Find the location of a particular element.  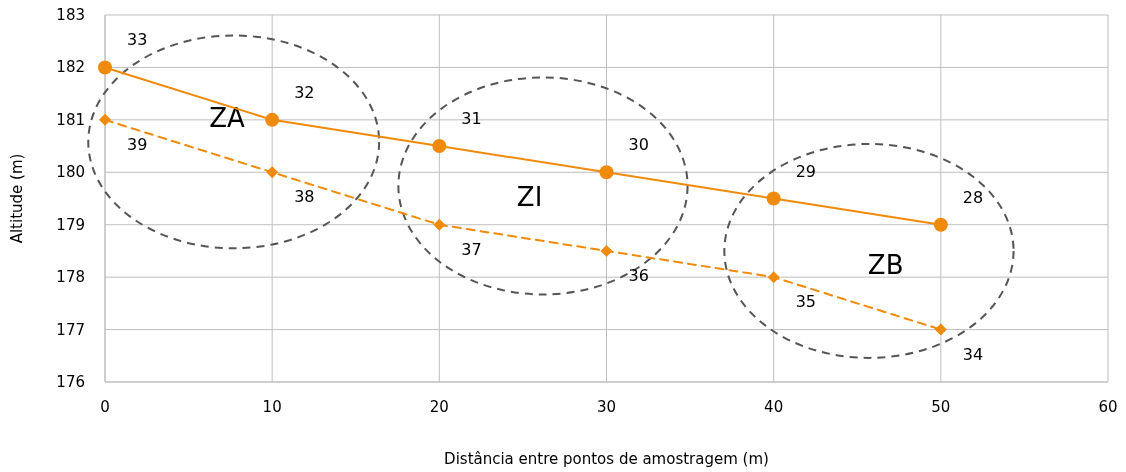

x-tick-label: 0 is located at coordinates (105, 407).